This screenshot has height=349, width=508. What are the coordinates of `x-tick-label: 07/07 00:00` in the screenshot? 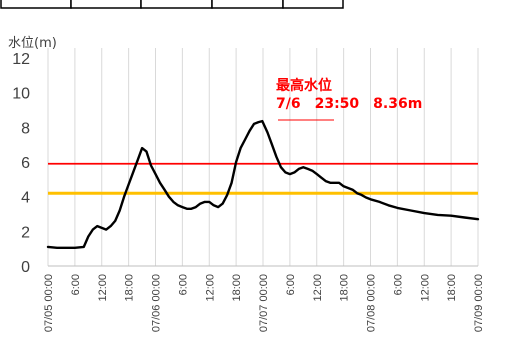 It's located at (264, 303).